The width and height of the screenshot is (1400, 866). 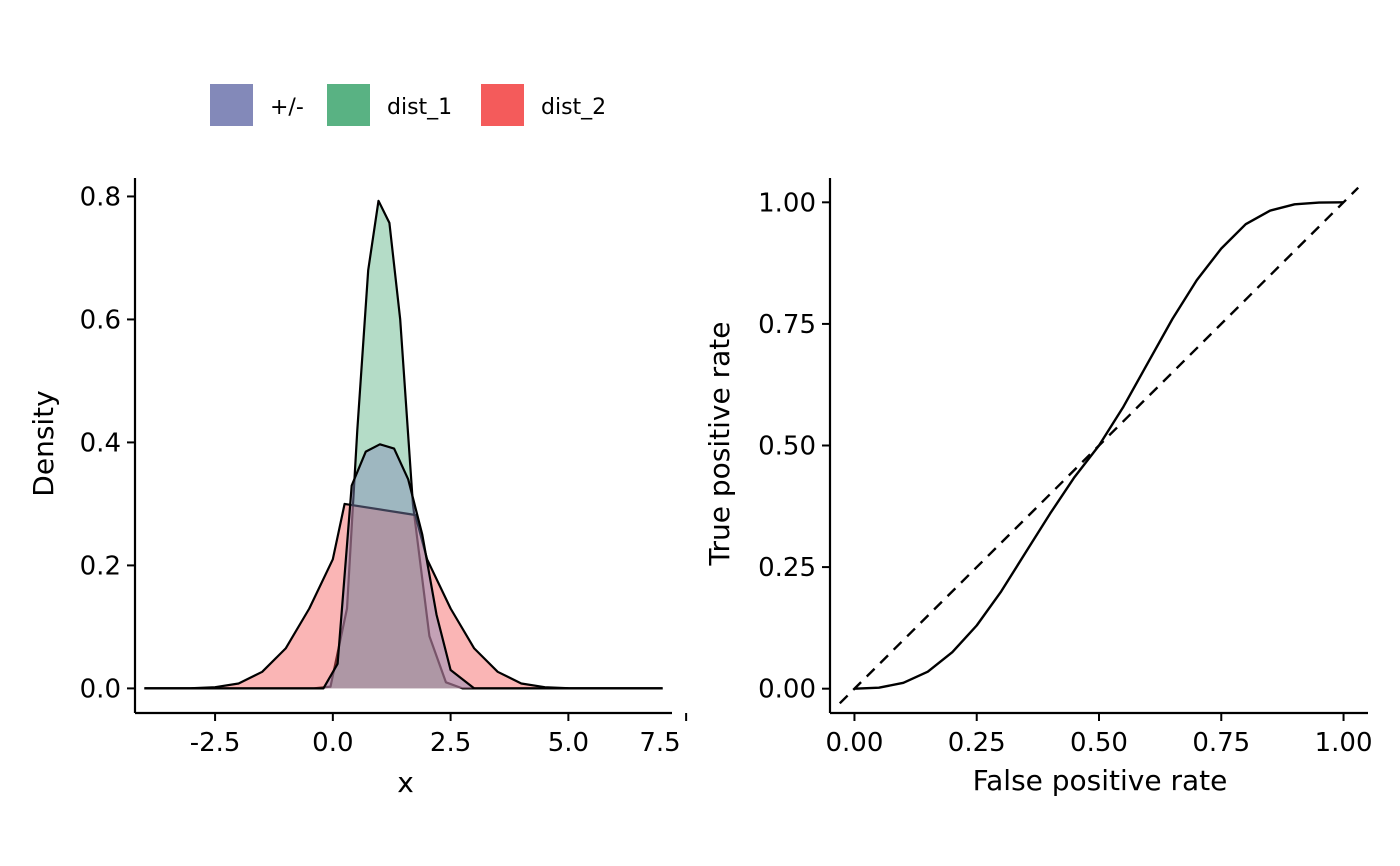 What do you see at coordinates (287, 107) in the screenshot?
I see `legend-label: +/-` at bounding box center [287, 107].